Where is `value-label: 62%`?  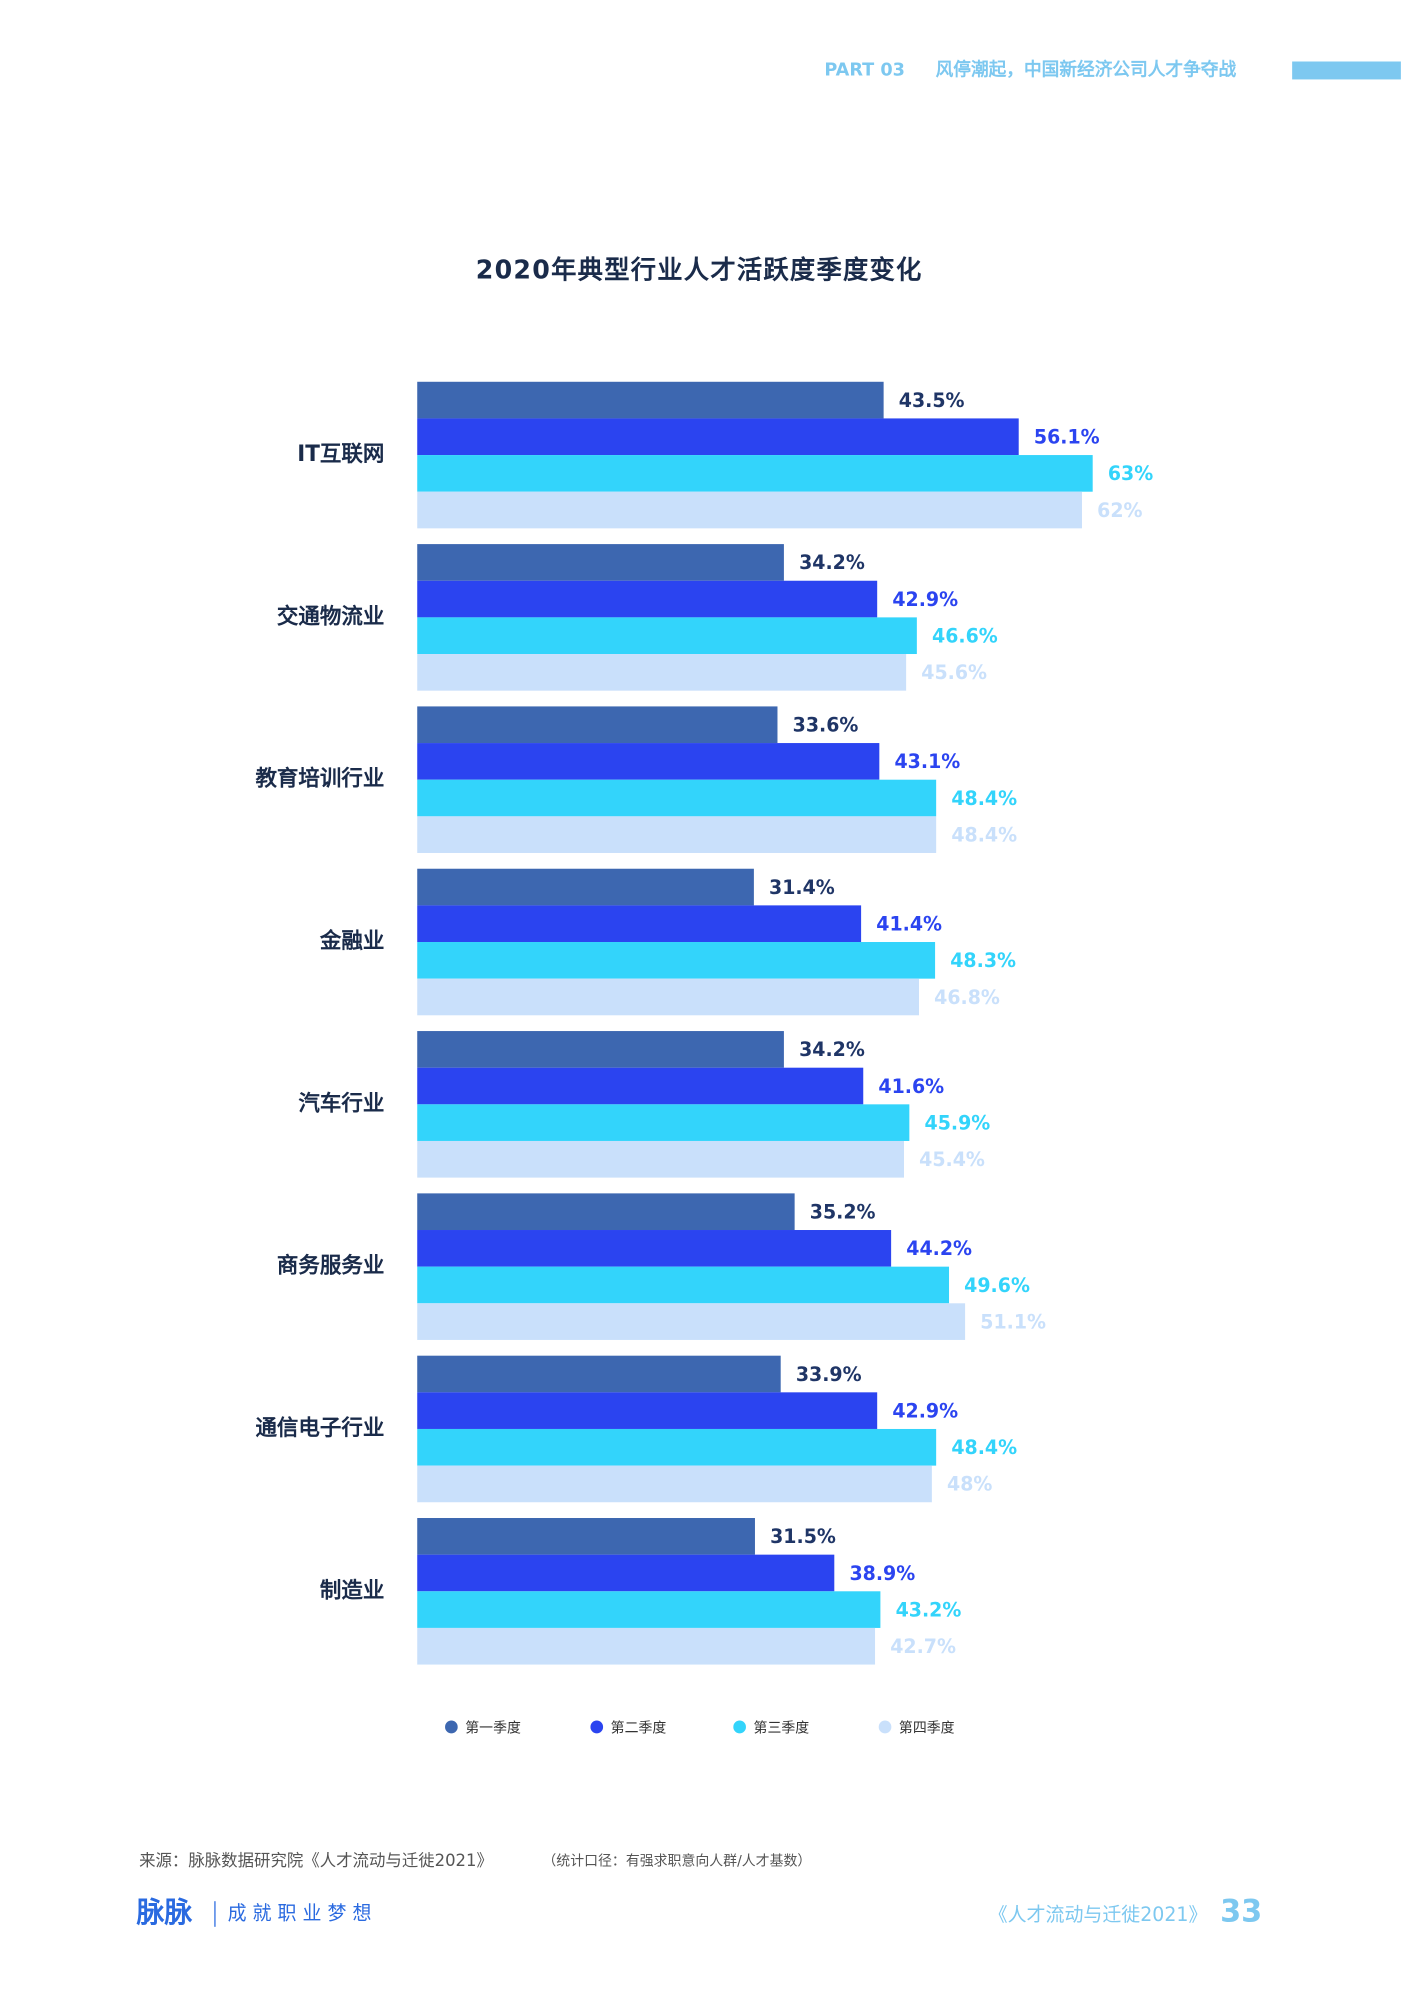
value-label: 62% is located at coordinates (1119, 510).